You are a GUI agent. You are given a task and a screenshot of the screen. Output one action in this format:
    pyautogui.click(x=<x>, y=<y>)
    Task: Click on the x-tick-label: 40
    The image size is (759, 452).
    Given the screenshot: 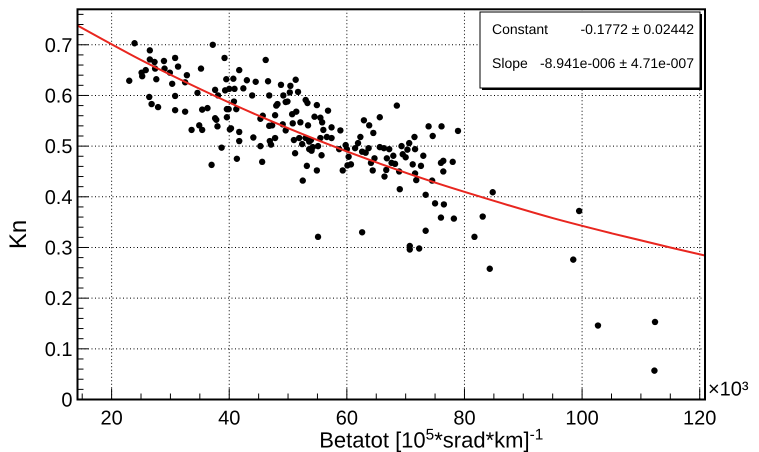 What is the action you would take?
    pyautogui.click(x=229, y=419)
    